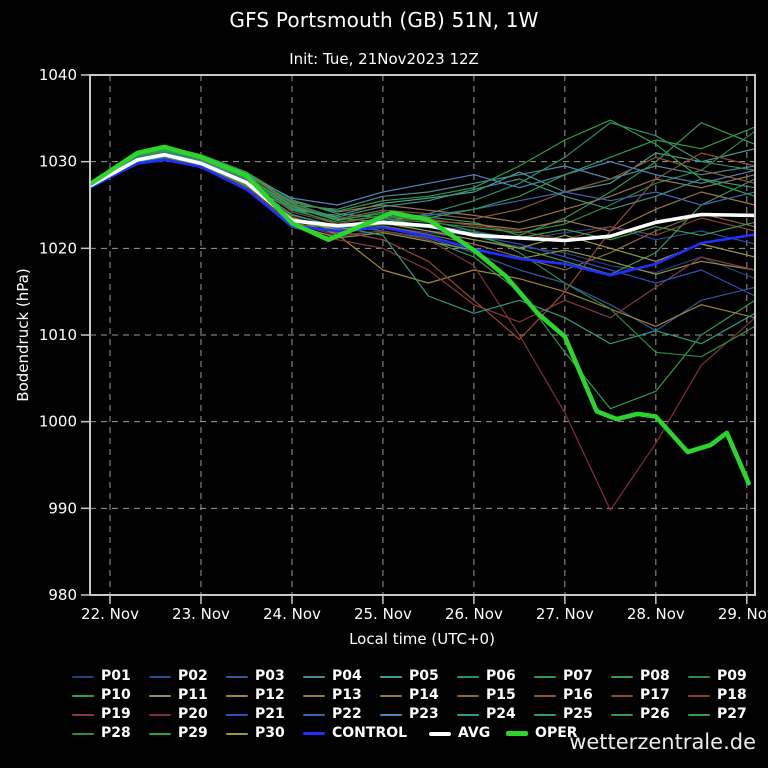  I want to click on legend-item-p20: P20, so click(187, 714).